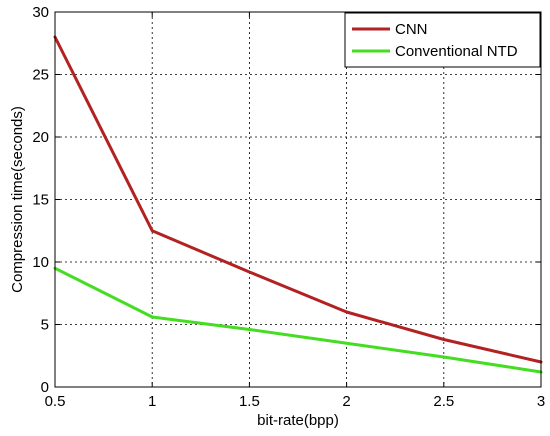  I want to click on x-tick-label-2-5: 2.5, so click(443, 401).